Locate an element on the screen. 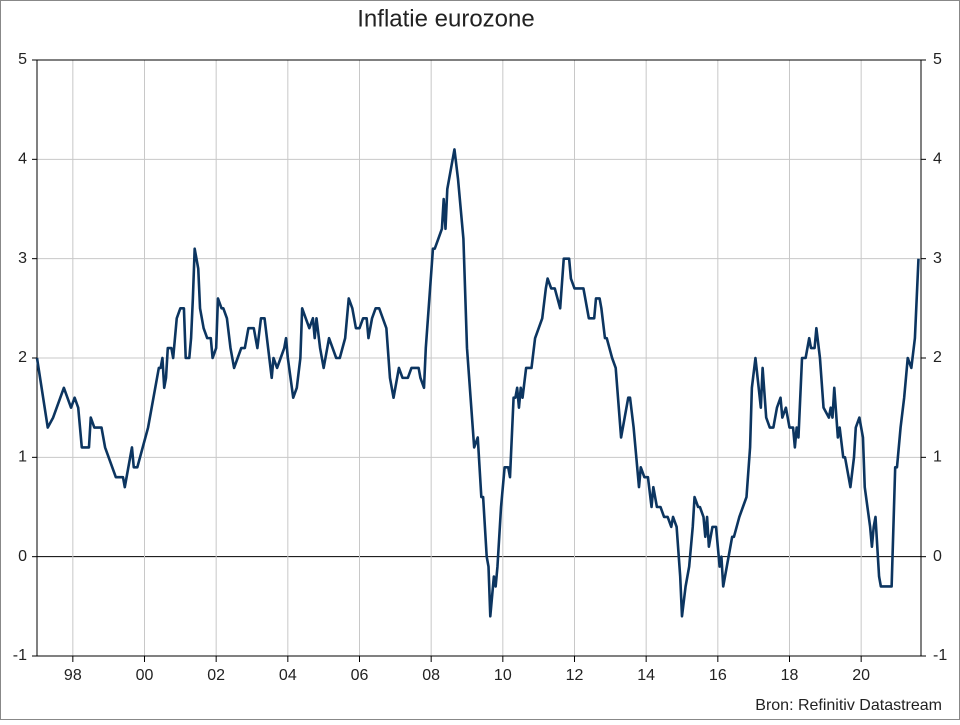  x-tick-label: 08 is located at coordinates (431, 675).